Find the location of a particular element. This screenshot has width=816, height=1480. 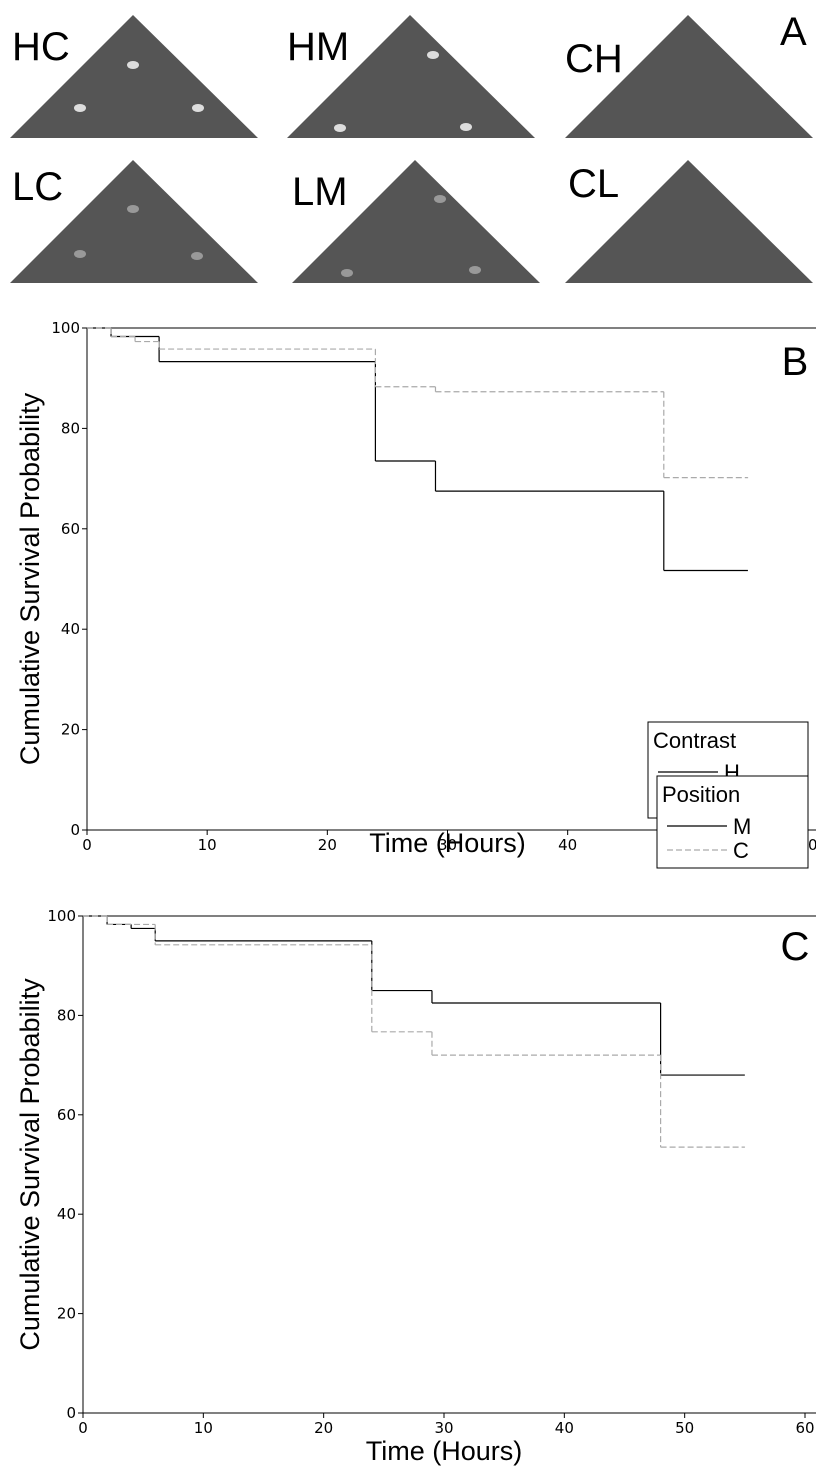

legend-label: M is located at coordinates (742, 826).